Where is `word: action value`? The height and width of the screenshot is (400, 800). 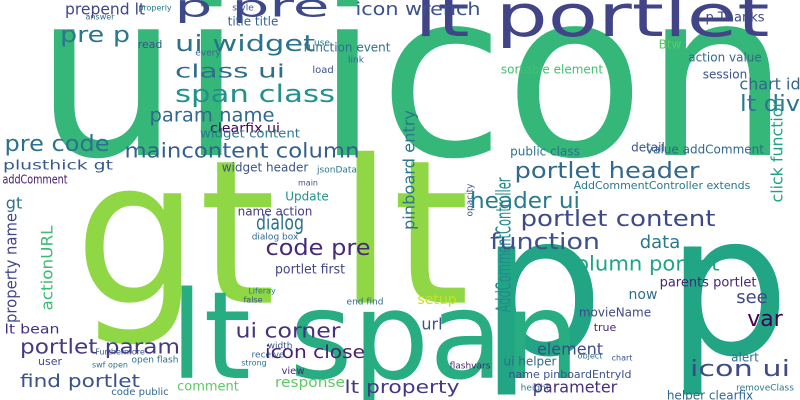
word: action value is located at coordinates (725, 58).